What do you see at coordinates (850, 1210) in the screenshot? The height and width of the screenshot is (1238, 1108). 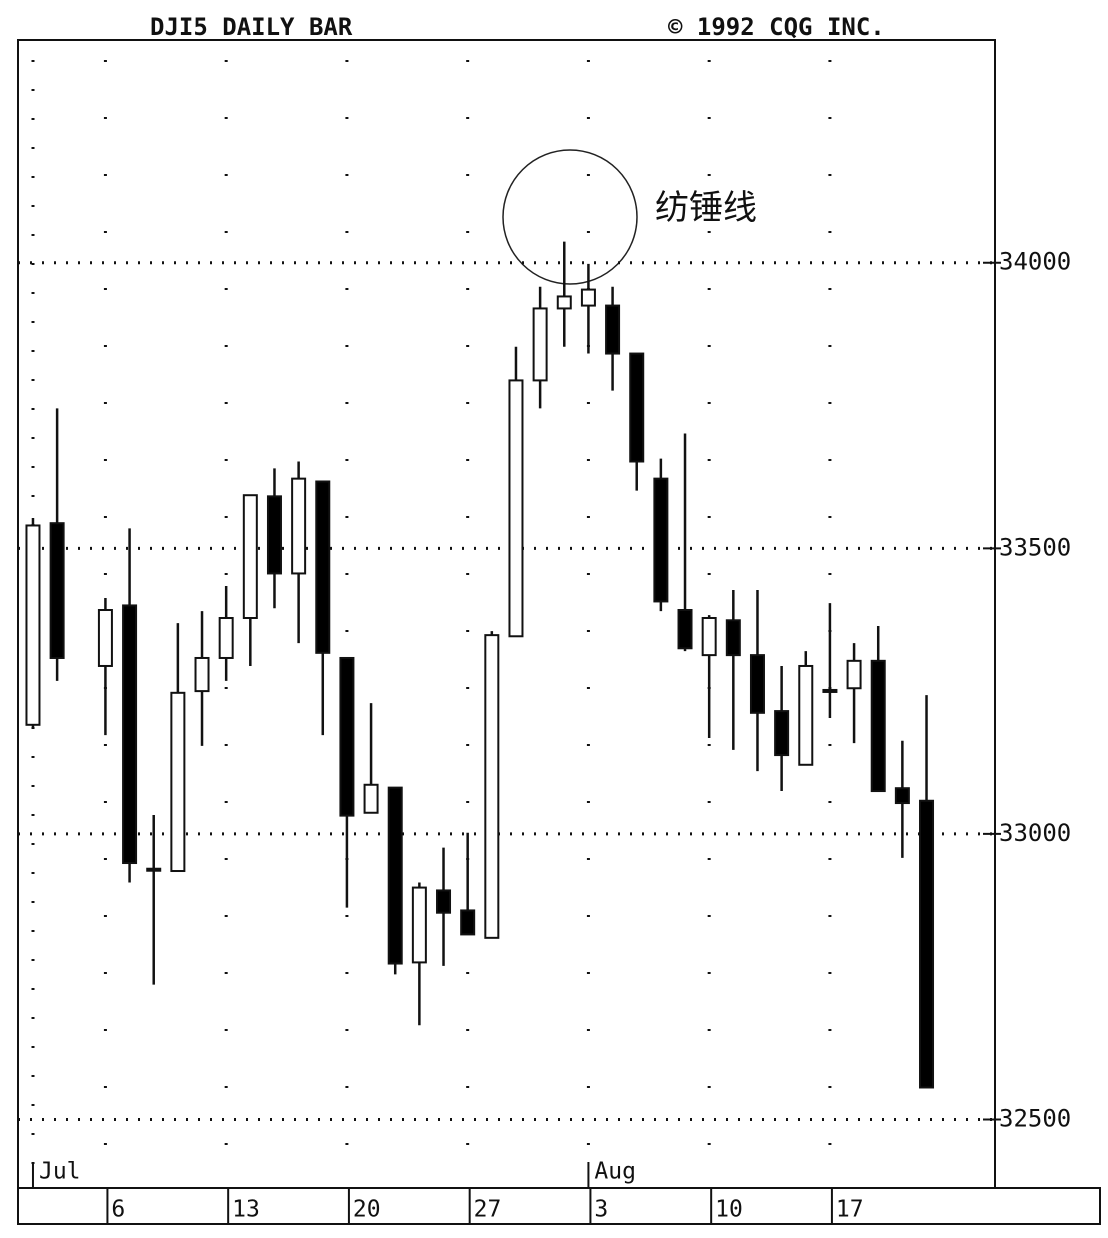 I see `x-tick-label: 17` at bounding box center [850, 1210].